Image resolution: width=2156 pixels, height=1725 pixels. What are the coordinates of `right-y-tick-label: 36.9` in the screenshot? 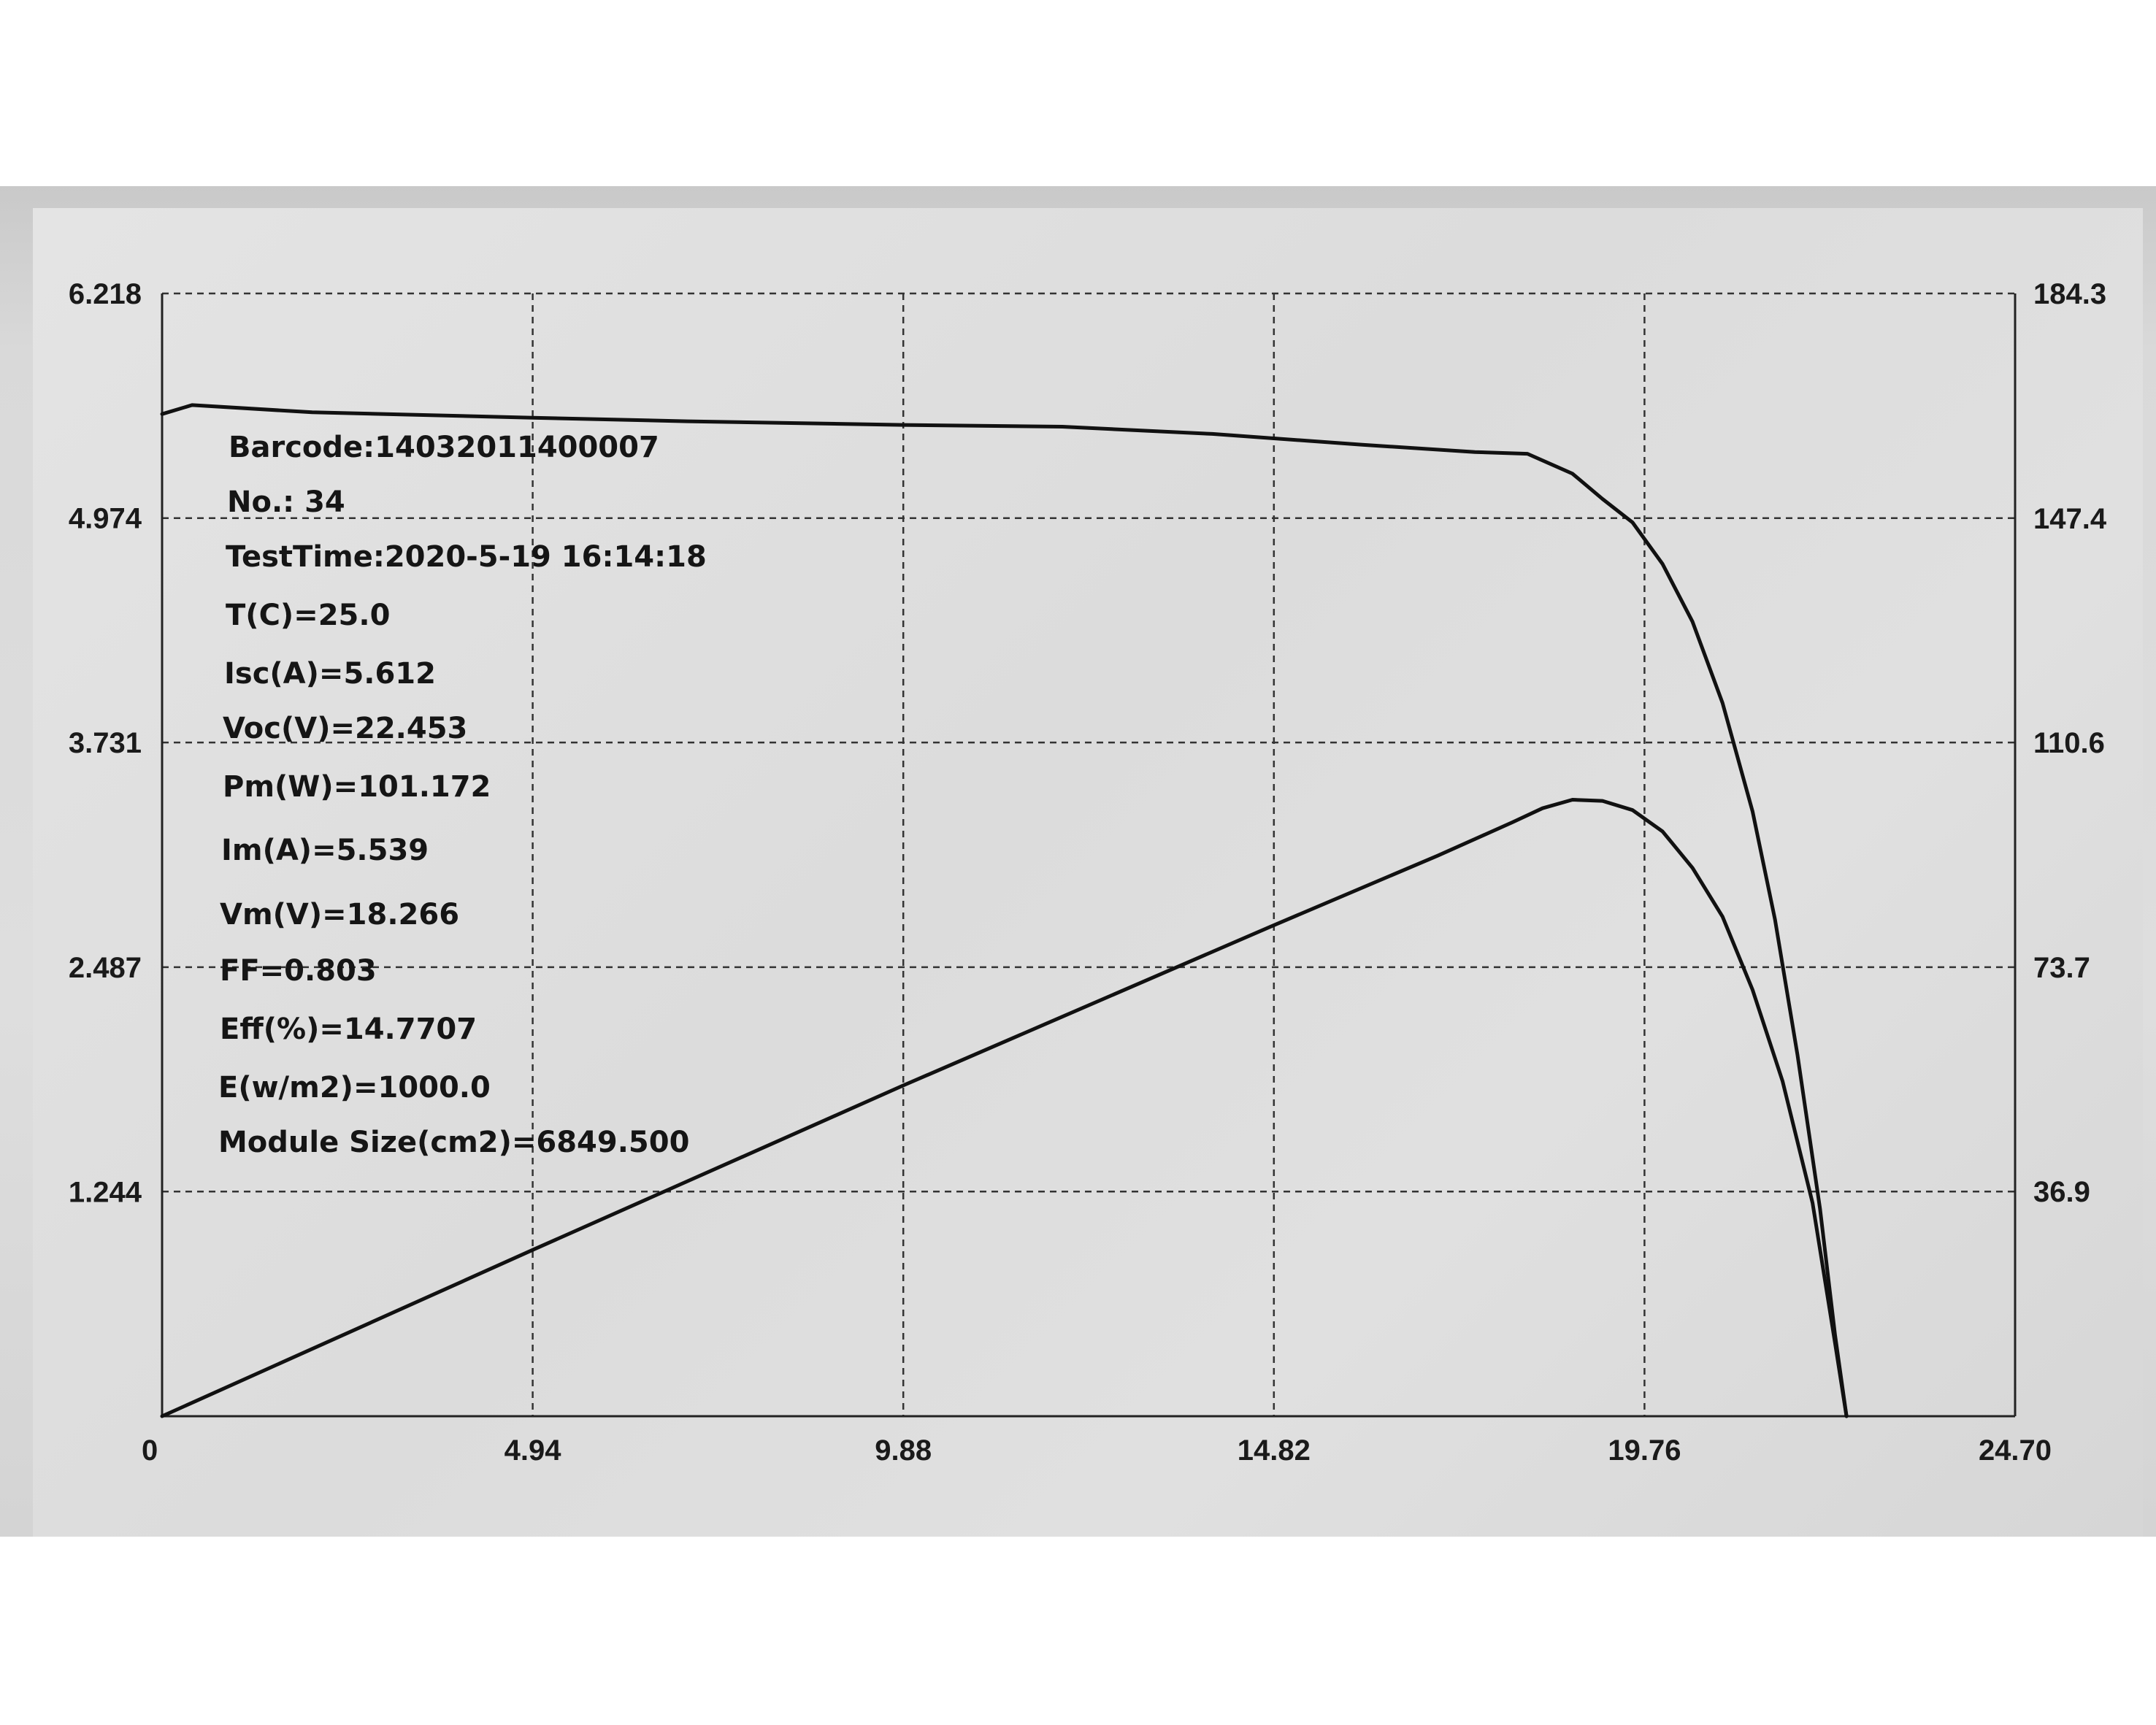 It's located at (2061, 1192).